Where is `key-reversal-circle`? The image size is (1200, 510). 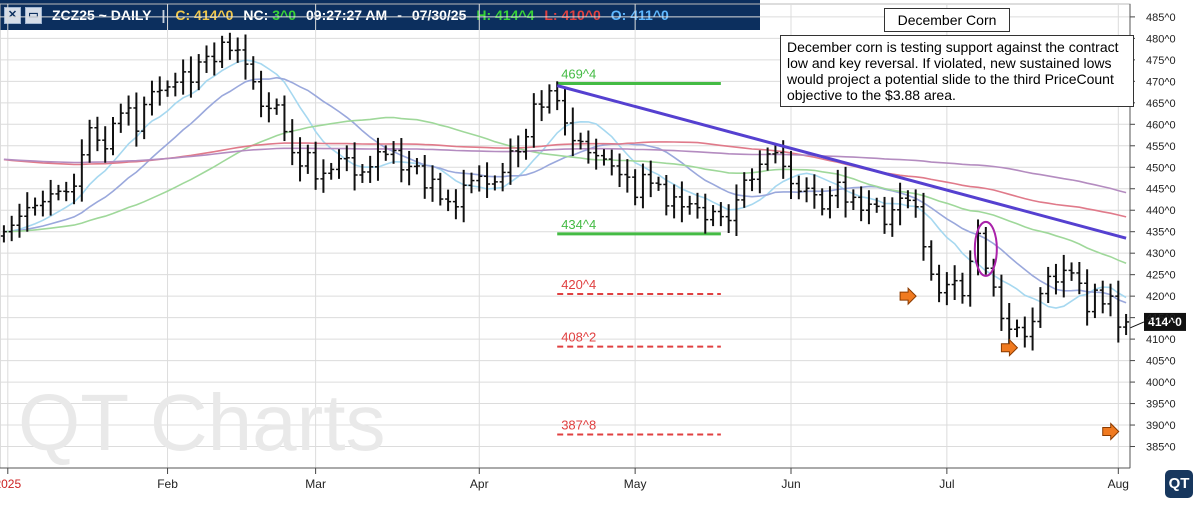
key-reversal-circle is located at coordinates (985, 248).